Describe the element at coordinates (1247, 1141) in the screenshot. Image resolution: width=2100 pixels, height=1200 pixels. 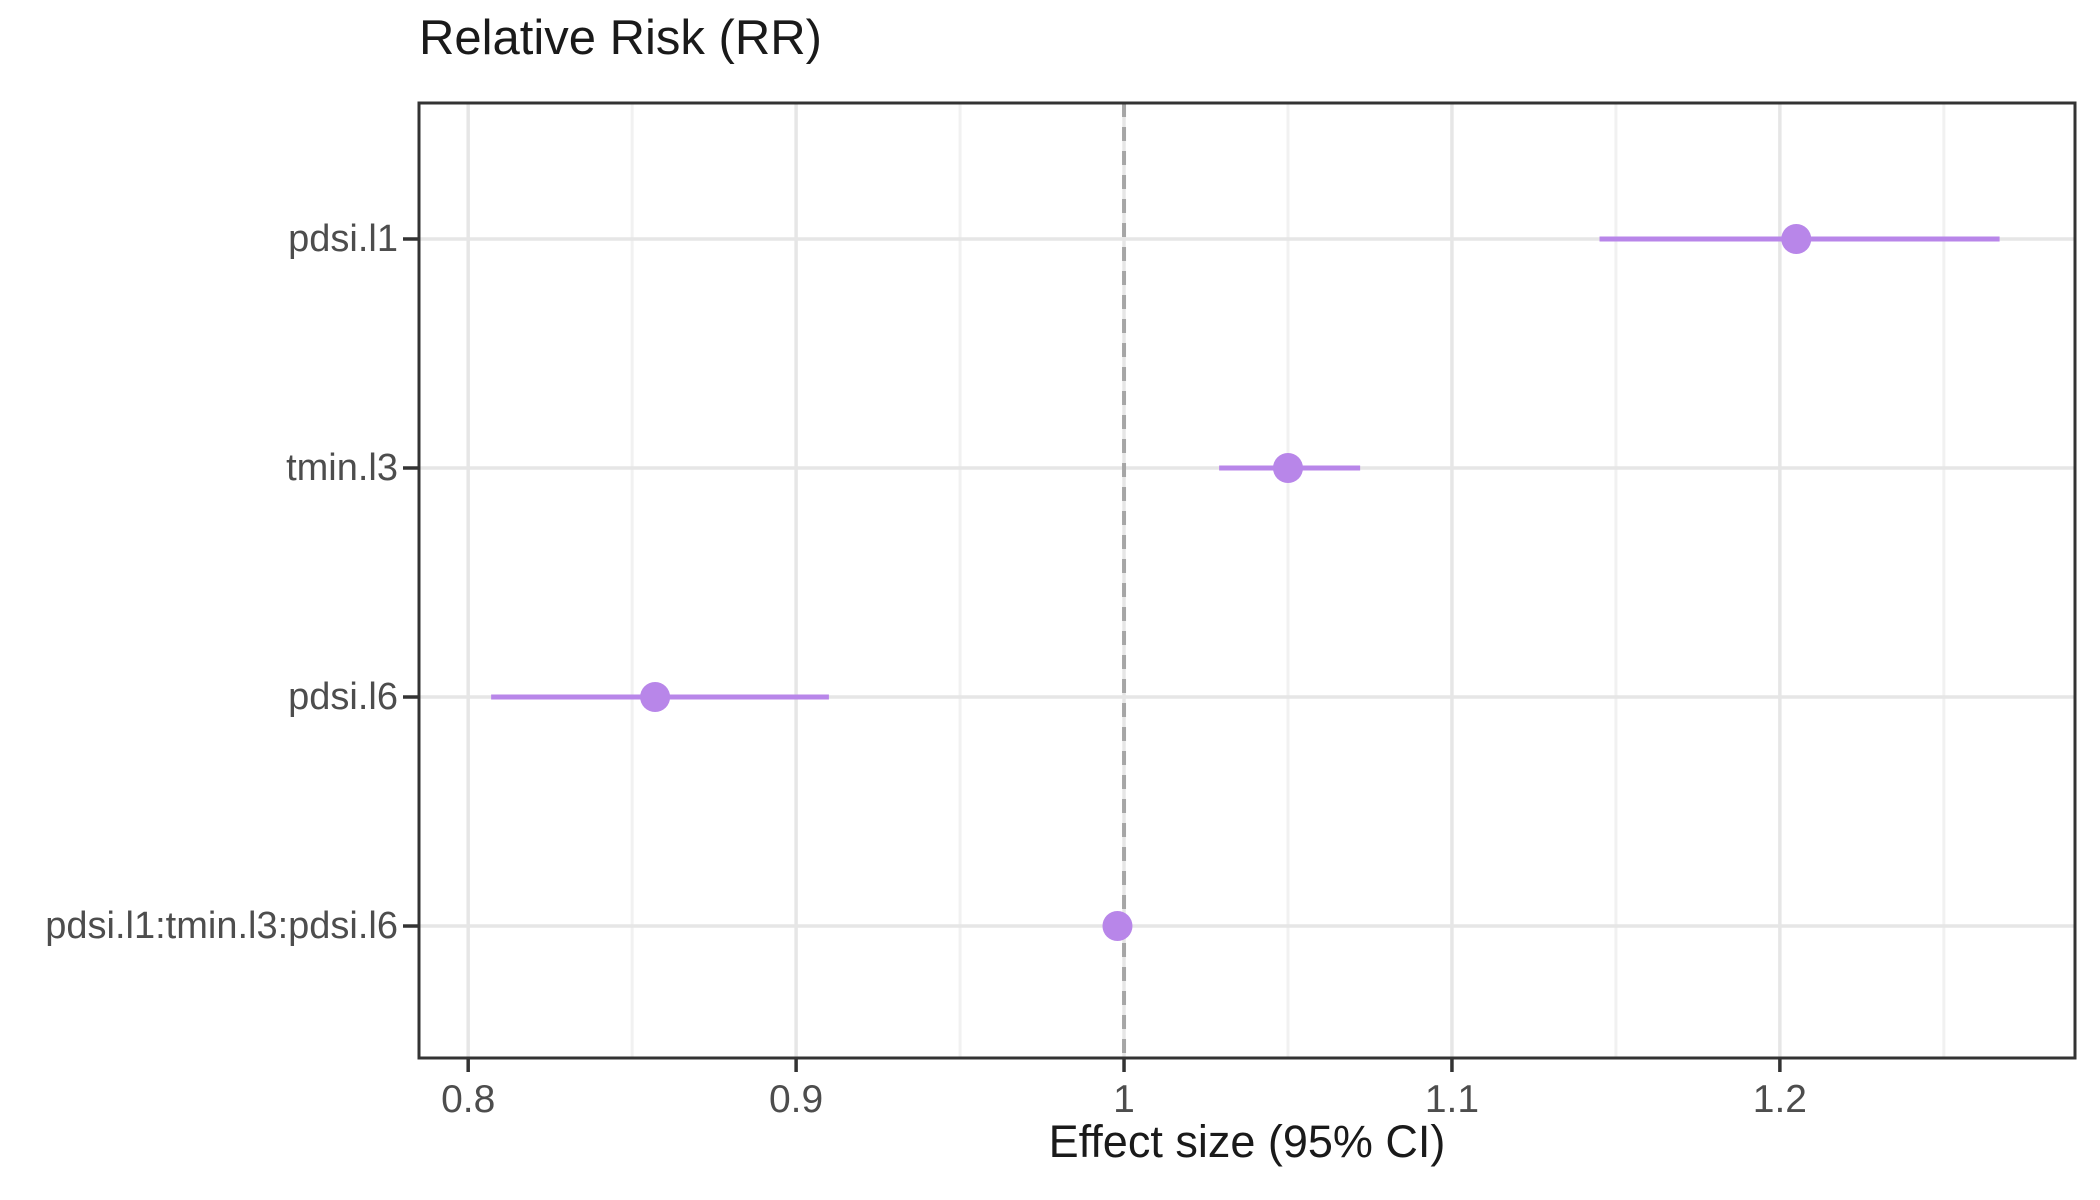
I see `x-axis-title: Effect size (95% CI)` at that location.